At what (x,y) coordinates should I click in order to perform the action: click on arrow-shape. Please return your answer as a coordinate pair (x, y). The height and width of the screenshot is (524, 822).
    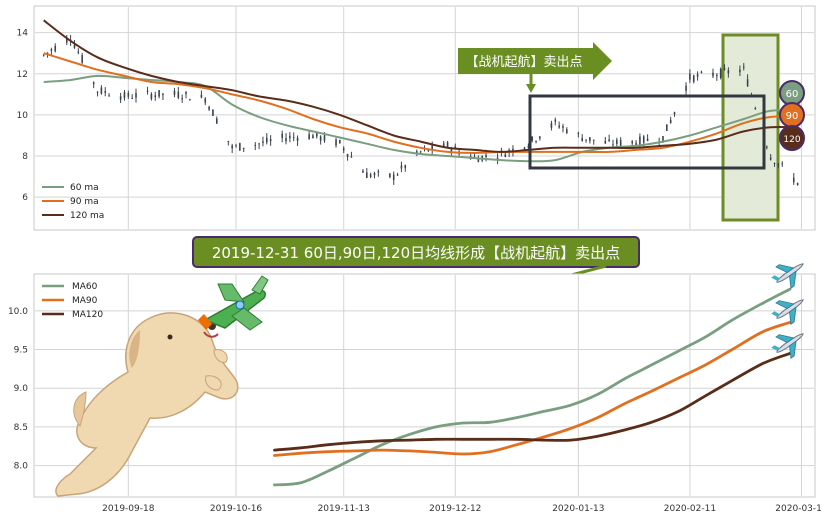
    Looking at the image, I should click on (535, 61).